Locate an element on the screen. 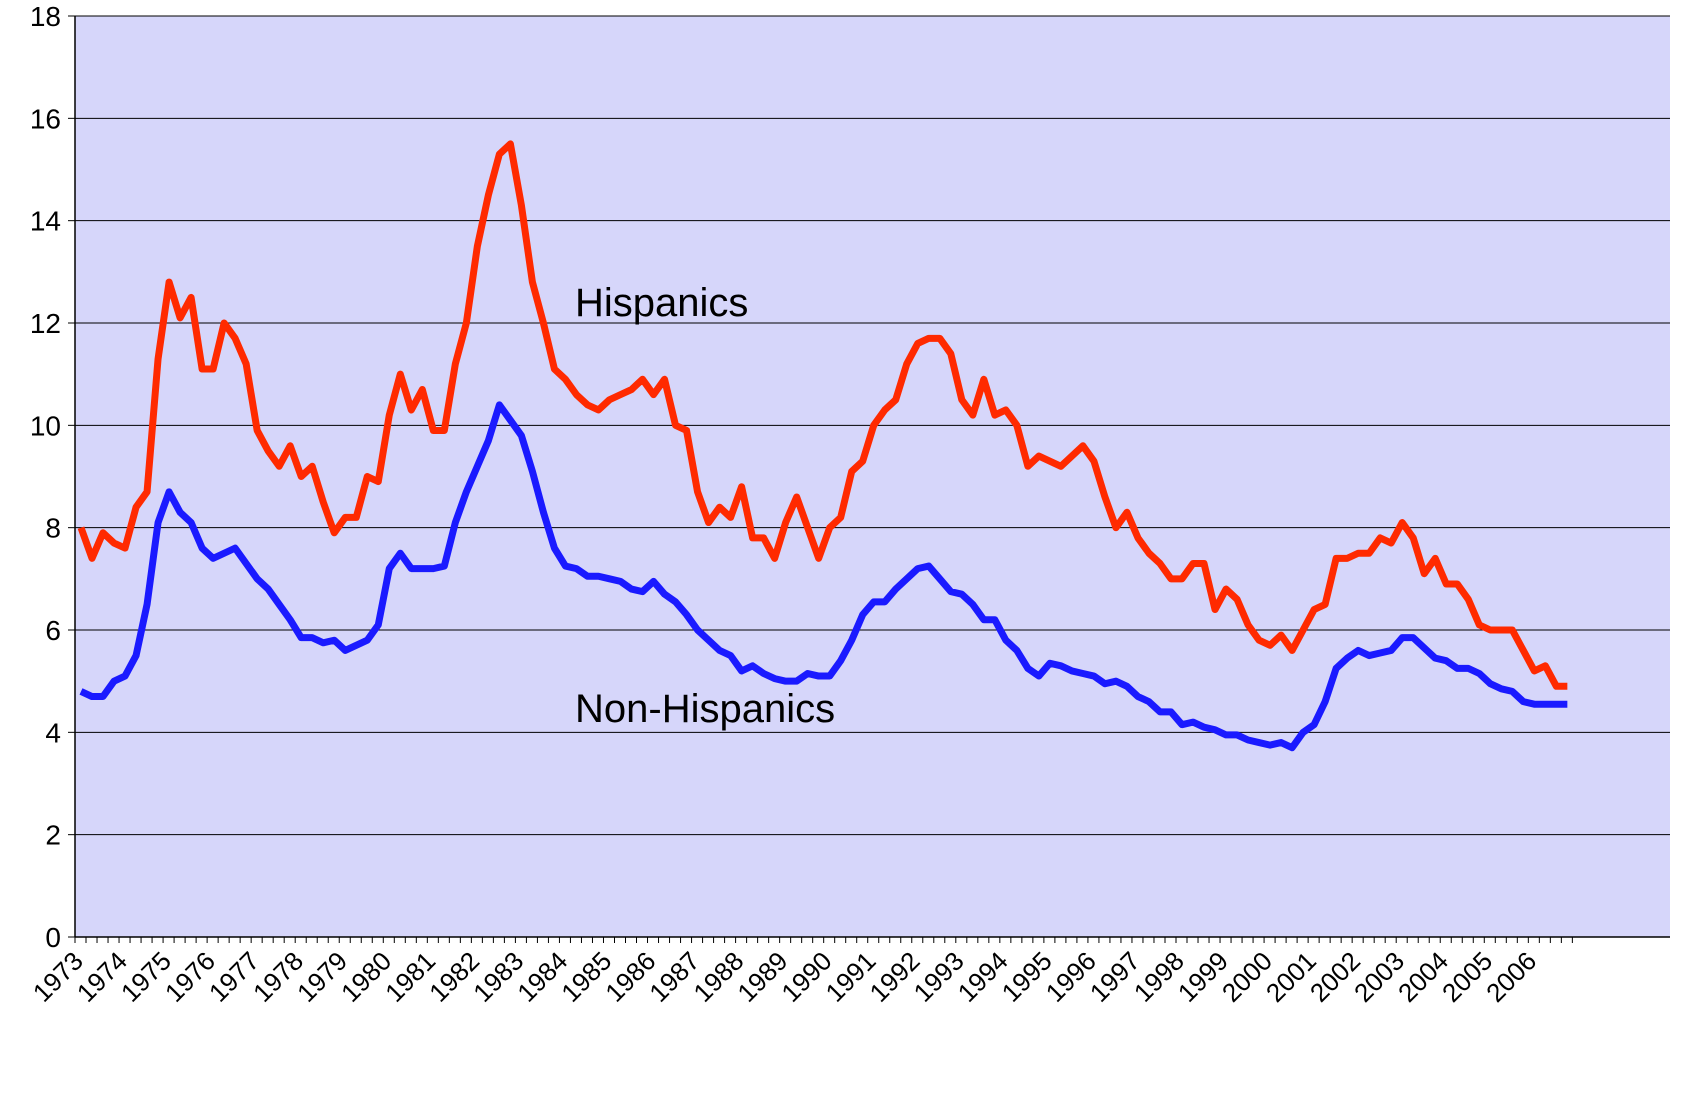  x-tick-label: 2006 is located at coordinates (1511, 977).